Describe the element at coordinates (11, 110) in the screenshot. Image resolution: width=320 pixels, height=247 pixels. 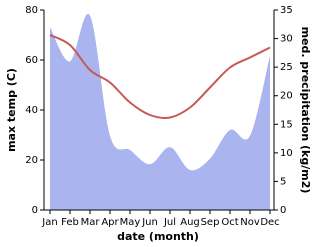
I see `y-axis-label: max temp (C)` at that location.